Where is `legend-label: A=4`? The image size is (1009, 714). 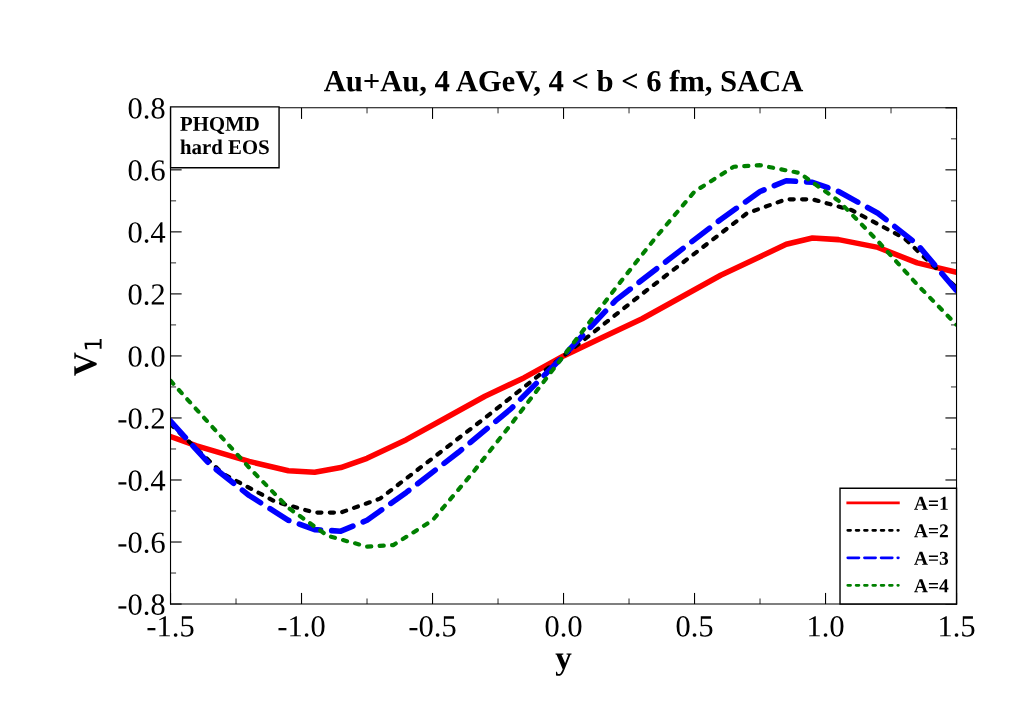 legend-label: A=4 is located at coordinates (931, 586).